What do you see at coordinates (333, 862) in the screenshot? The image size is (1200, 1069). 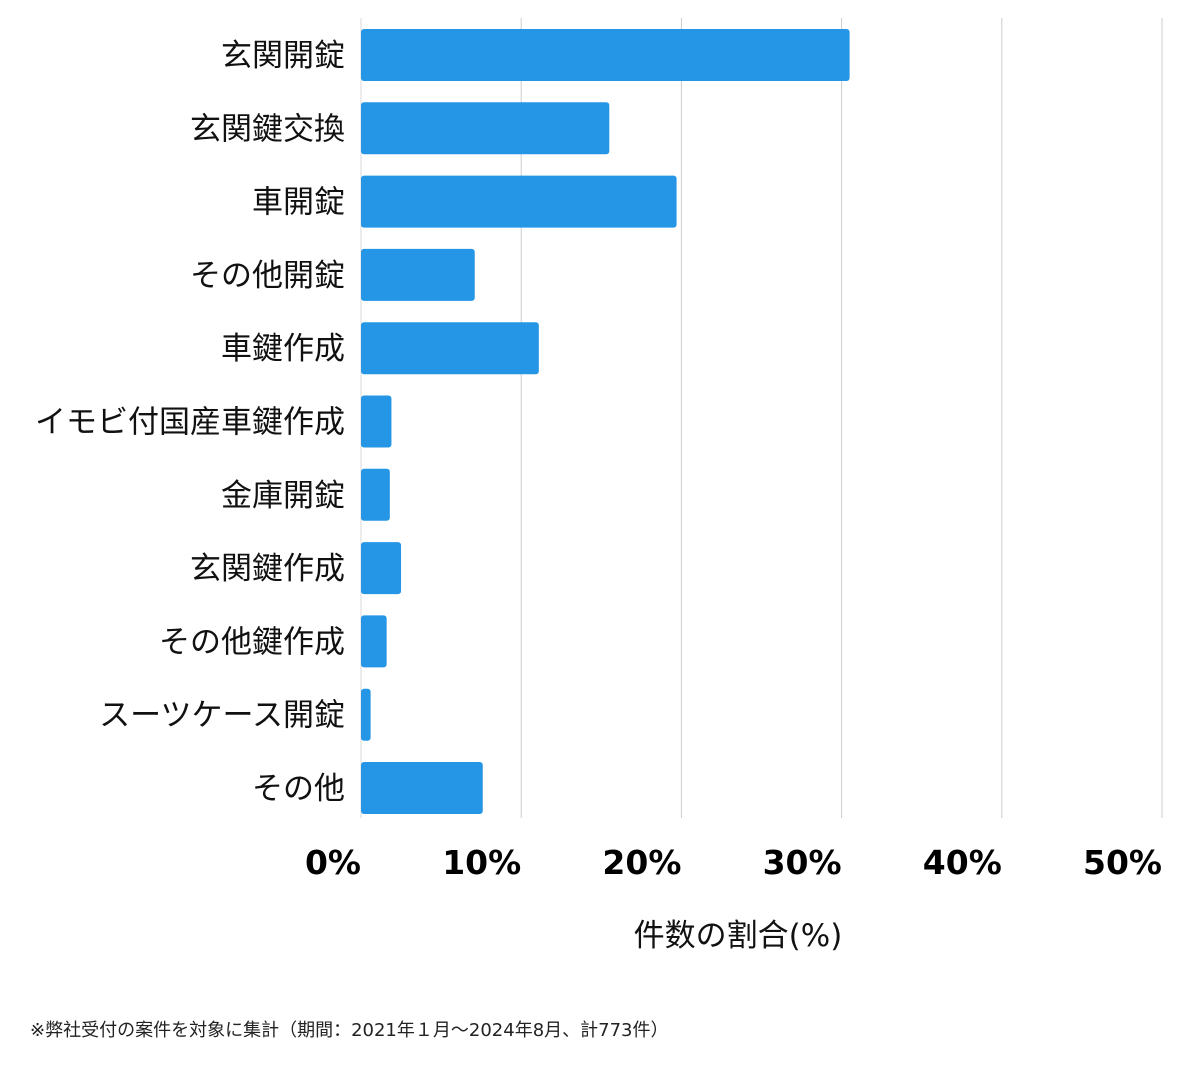 I see `x-tick-label: 0%` at bounding box center [333, 862].